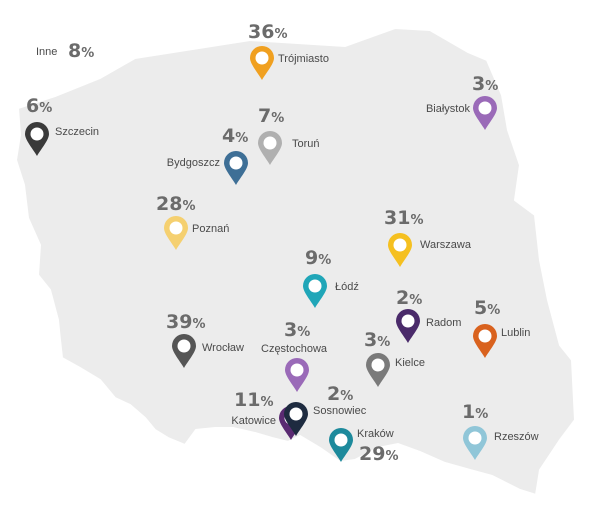 This screenshot has height=530, width=598. What do you see at coordinates (403, 218) in the screenshot?
I see `city-value: 31%` at bounding box center [403, 218].